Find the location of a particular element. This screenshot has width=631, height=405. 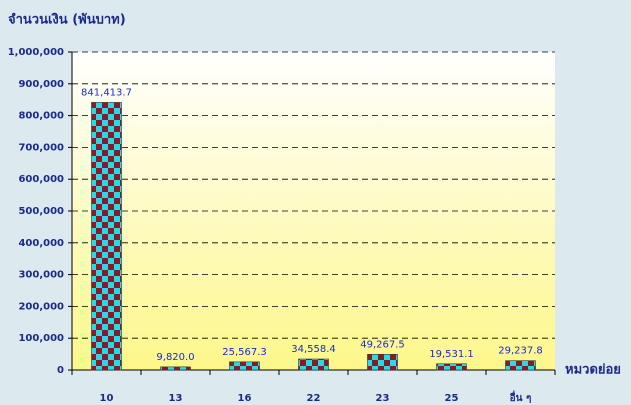

y-tick-label: 600,000 is located at coordinates (41, 179).